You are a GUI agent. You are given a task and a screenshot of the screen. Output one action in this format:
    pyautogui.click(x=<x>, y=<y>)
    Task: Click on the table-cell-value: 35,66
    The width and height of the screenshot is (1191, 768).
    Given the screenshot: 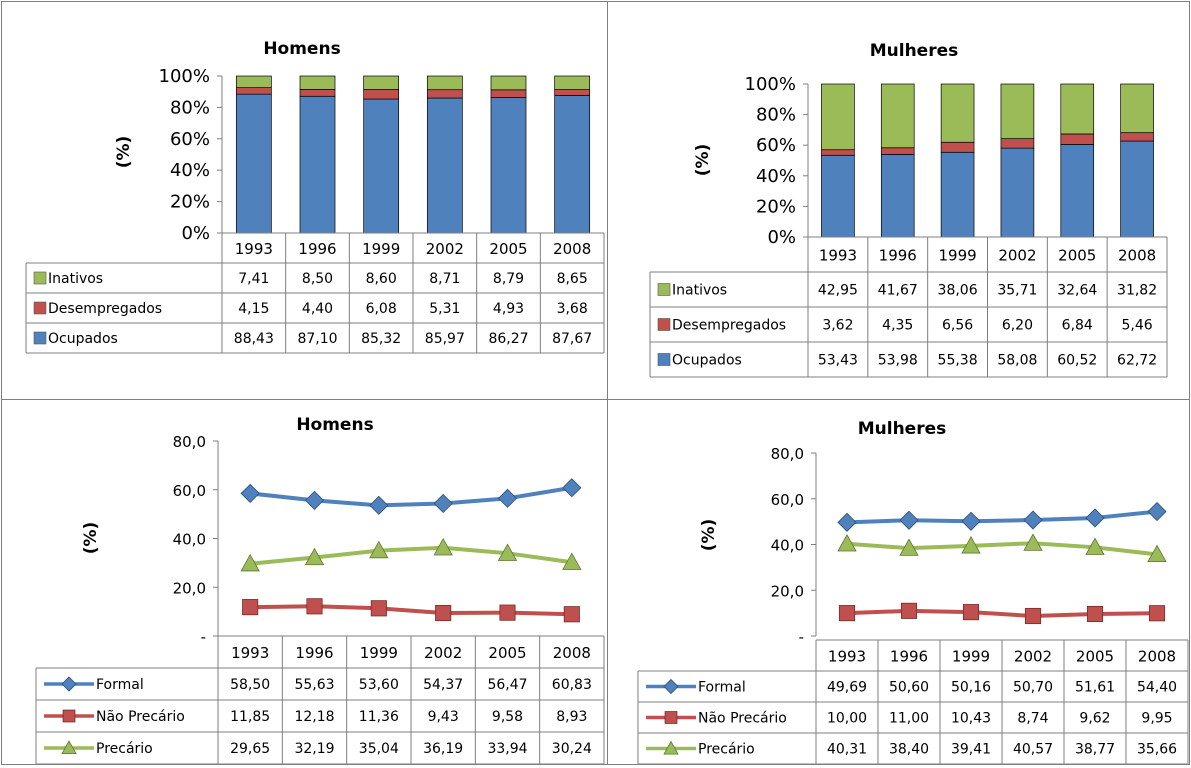 What is the action you would take?
    pyautogui.click(x=1157, y=750)
    